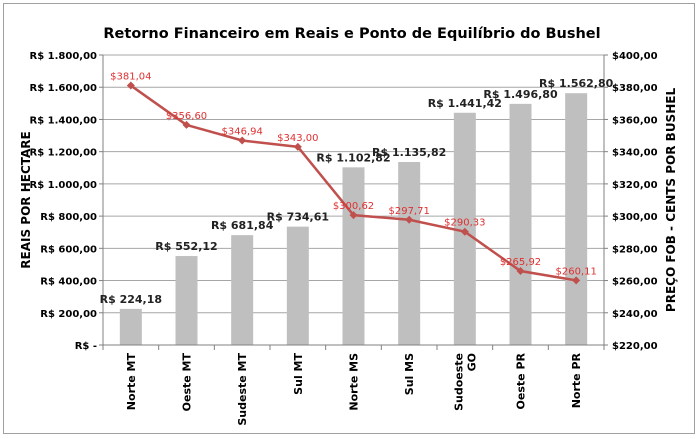  What do you see at coordinates (635, 282) in the screenshot?
I see `y2-tick-label: $260,00` at bounding box center [635, 282].